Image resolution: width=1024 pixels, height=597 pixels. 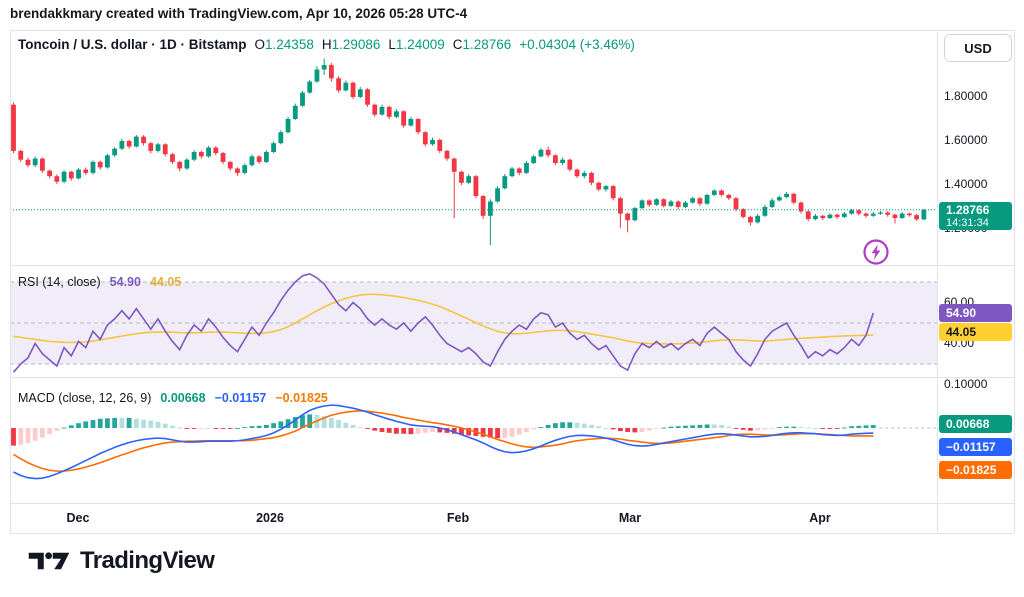 I want to click on chart-frame-bottom, so click(x=512, y=533).